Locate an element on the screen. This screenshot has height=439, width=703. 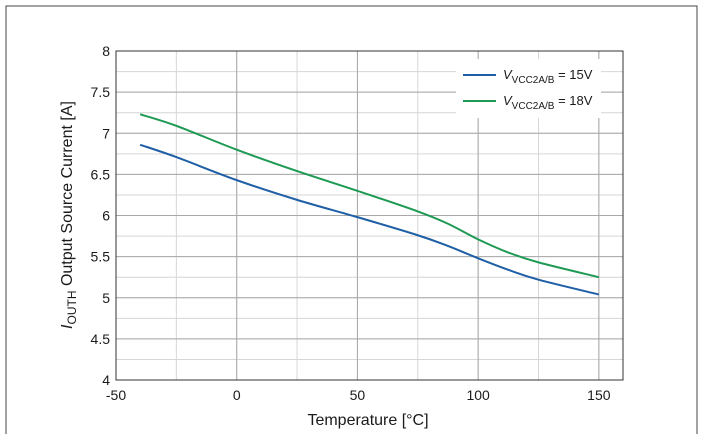
y-tick-label: 5 is located at coordinates (106, 298).